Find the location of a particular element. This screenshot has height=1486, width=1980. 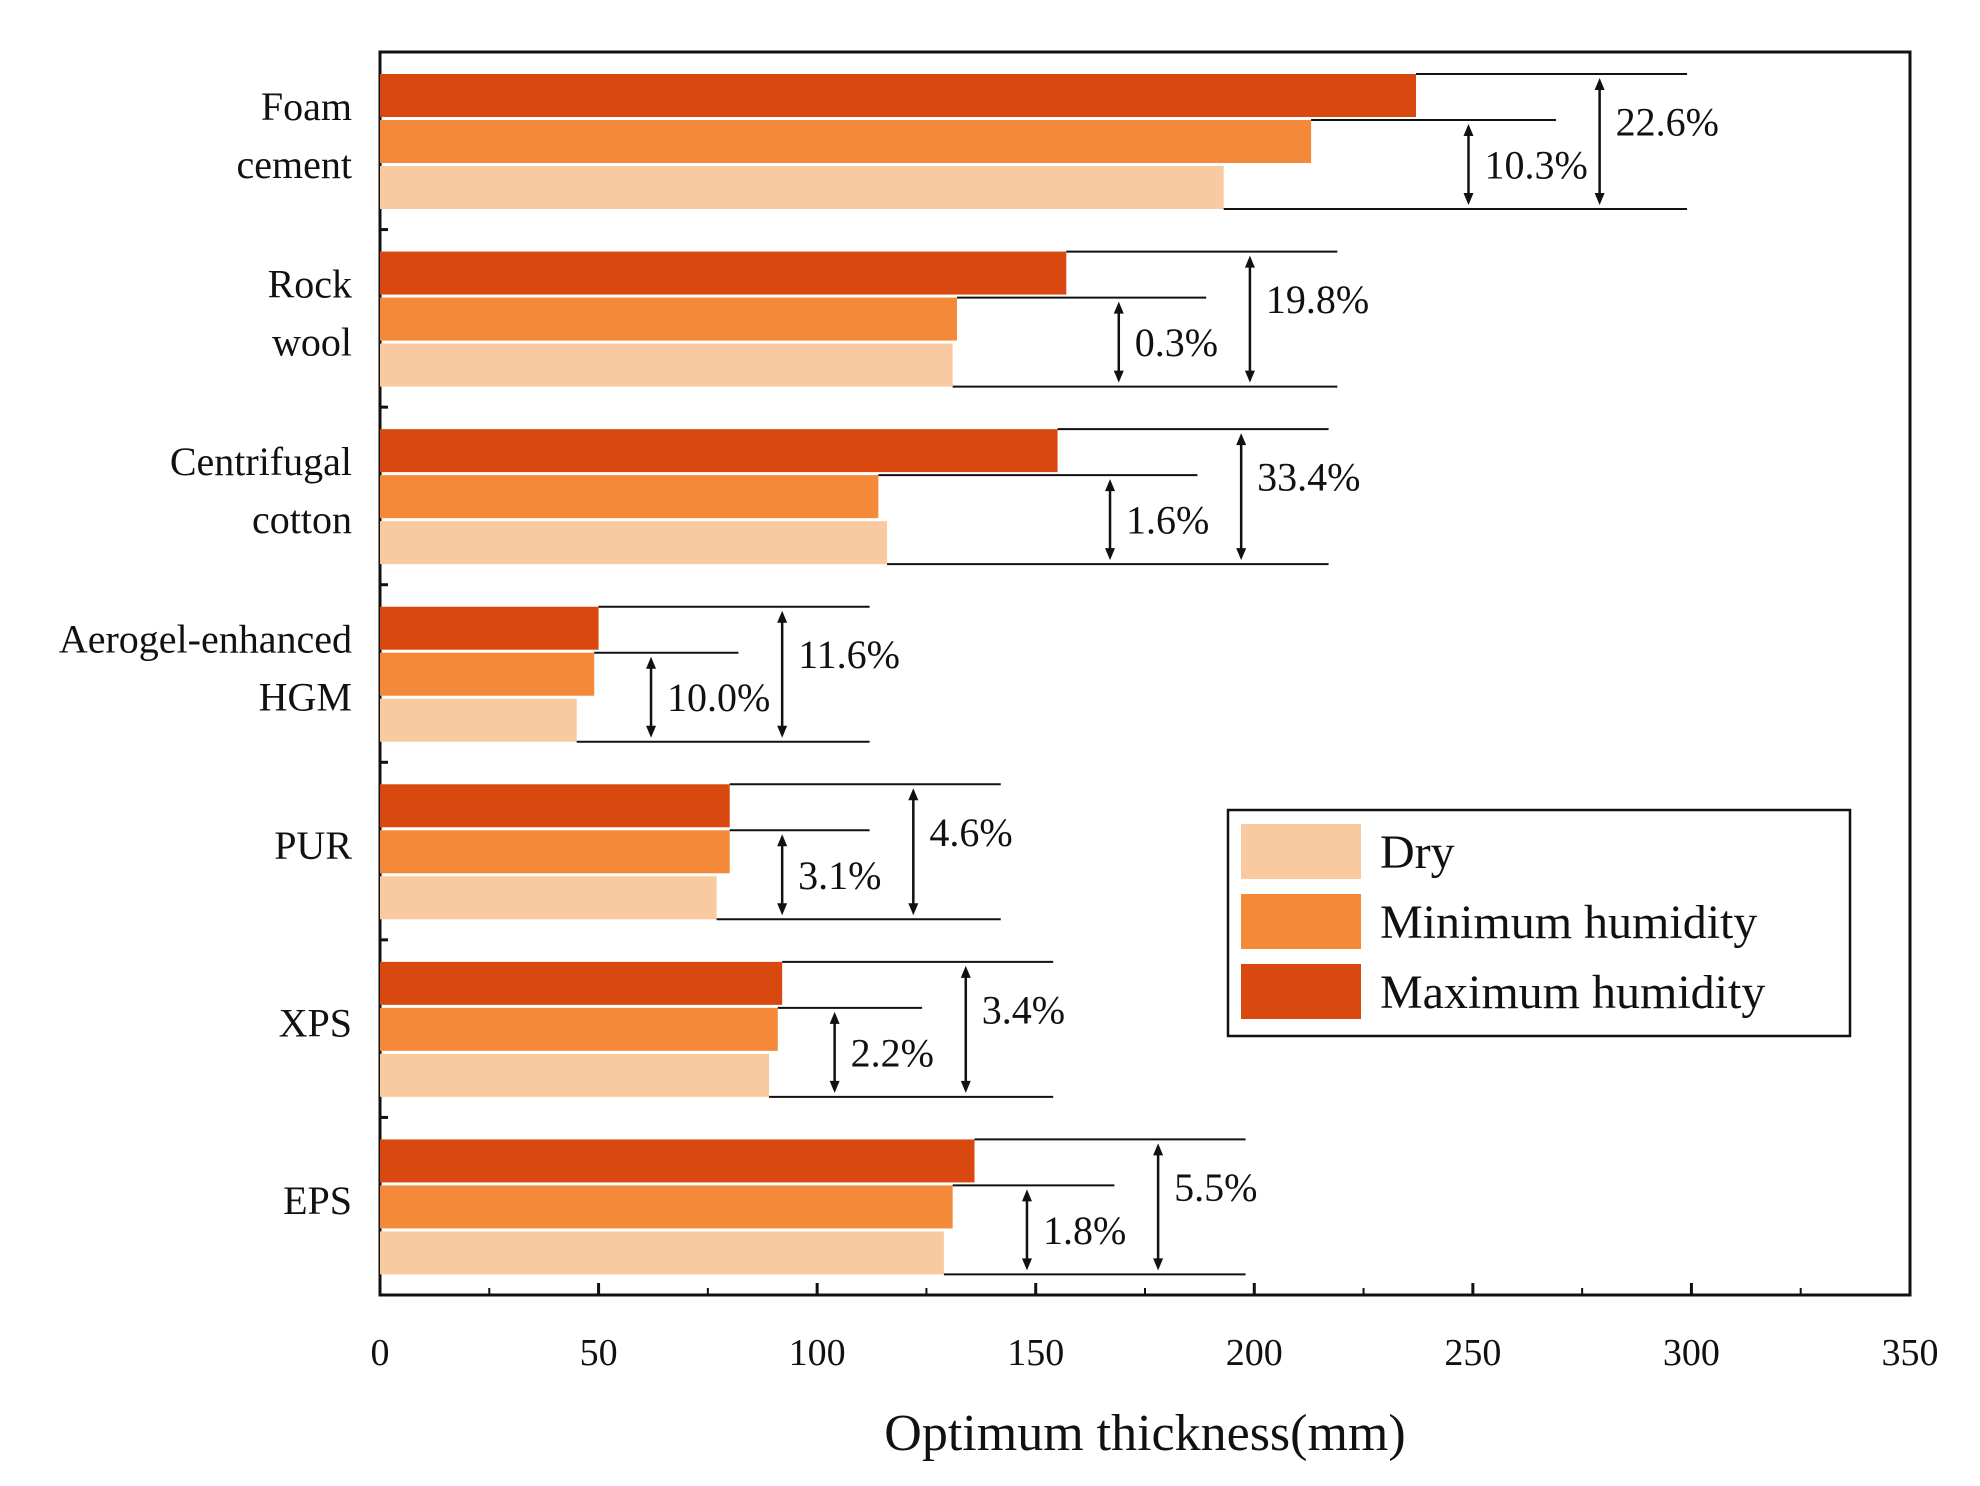

legend-label: Dry is located at coordinates (1417, 852).